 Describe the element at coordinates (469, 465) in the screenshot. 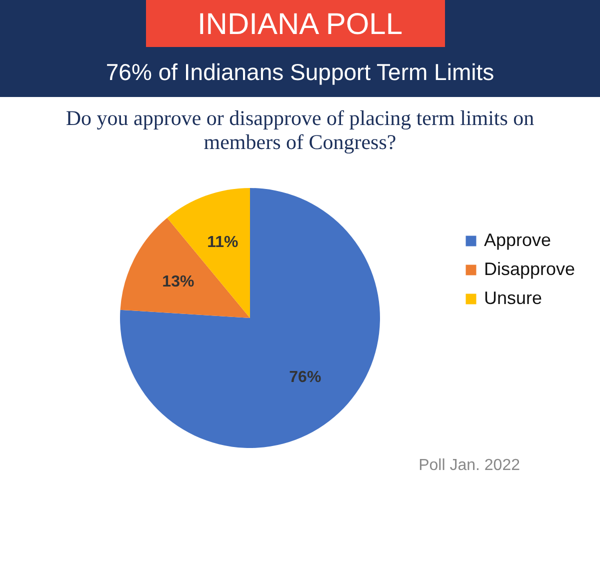

I see `text: Poll Jan. 2022` at that location.